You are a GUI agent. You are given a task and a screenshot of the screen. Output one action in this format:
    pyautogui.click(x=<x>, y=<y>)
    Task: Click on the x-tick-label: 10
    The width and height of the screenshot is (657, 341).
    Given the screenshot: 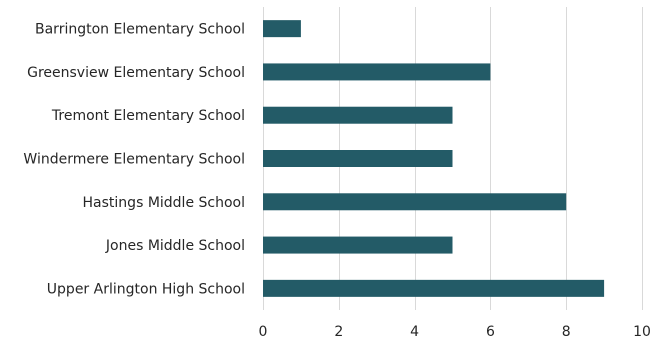 What is the action you would take?
    pyautogui.click(x=642, y=332)
    